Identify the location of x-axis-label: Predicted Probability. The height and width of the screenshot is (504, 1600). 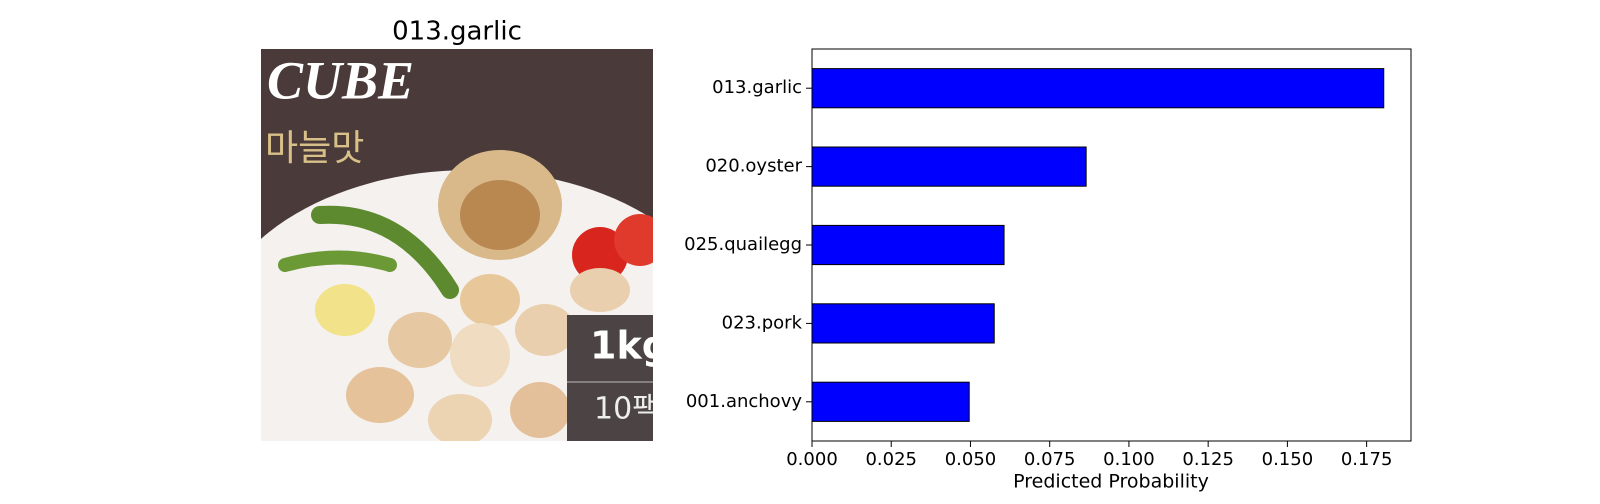
(1111, 482).